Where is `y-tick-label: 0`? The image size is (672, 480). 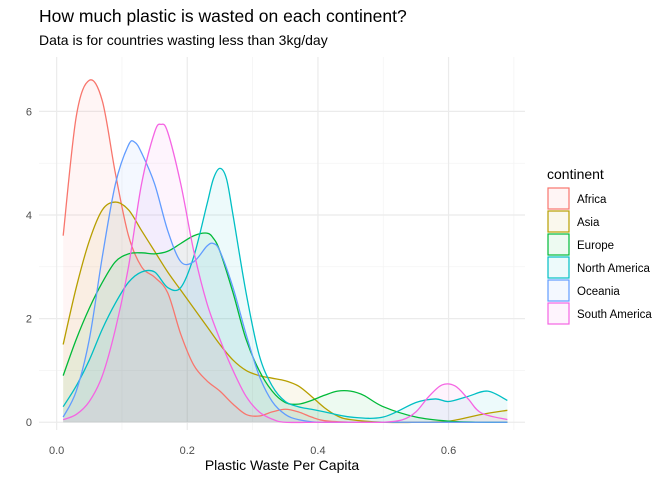 y-tick-label: 0 is located at coordinates (29, 423).